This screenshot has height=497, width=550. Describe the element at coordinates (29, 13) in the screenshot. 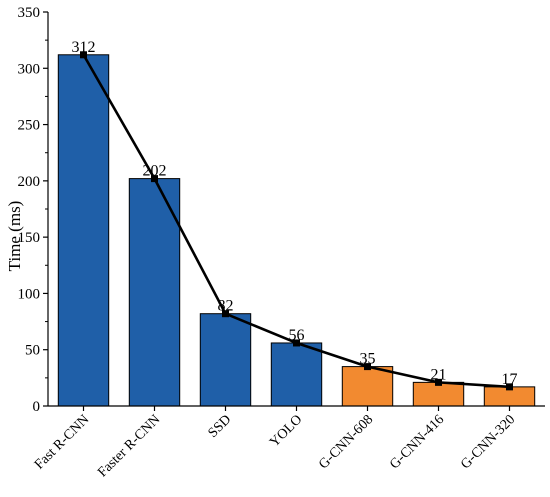

I see `y-tick-label: 350` at that location.